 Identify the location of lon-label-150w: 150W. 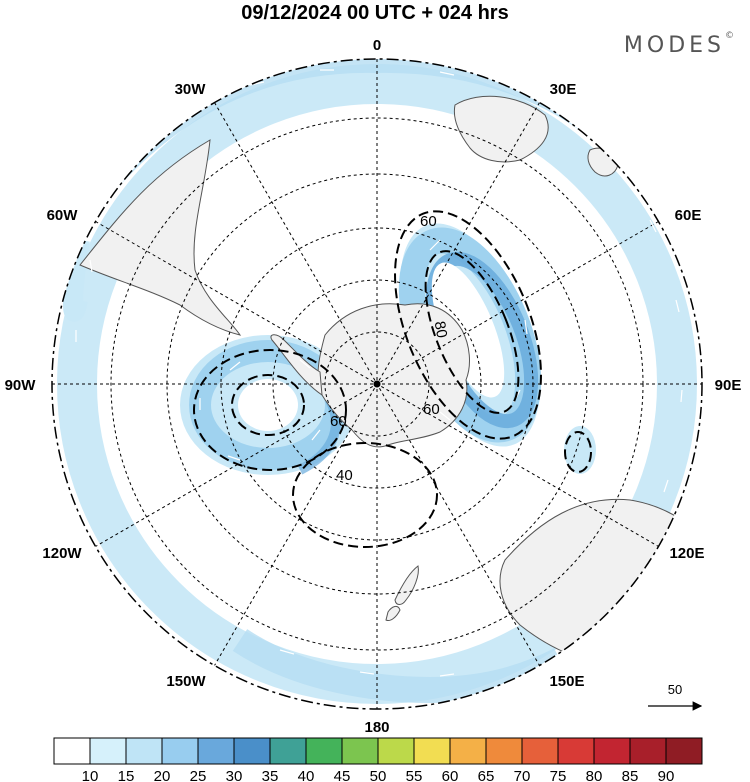
(186, 681).